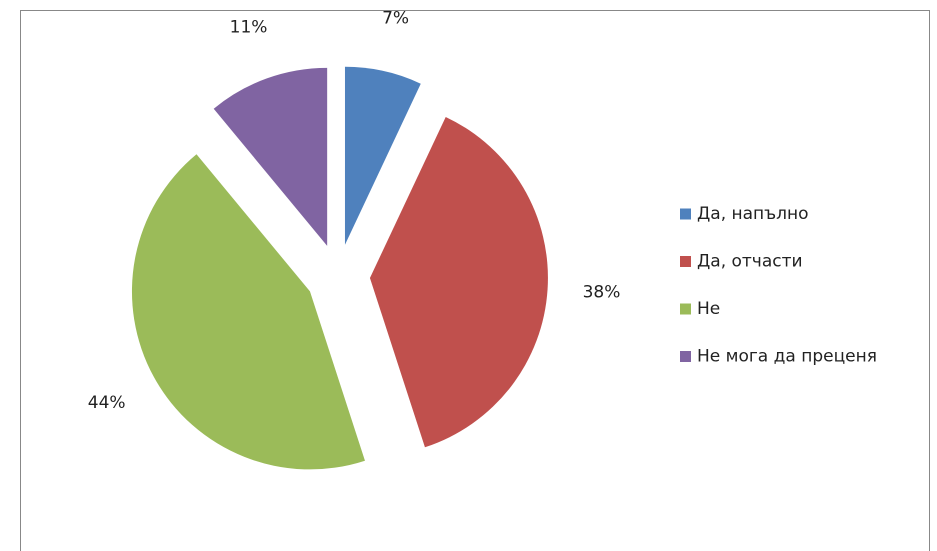 This screenshot has height=551, width=937. Describe the element at coordinates (750, 262) in the screenshot. I see `legend-label: Да, отчасти` at that location.